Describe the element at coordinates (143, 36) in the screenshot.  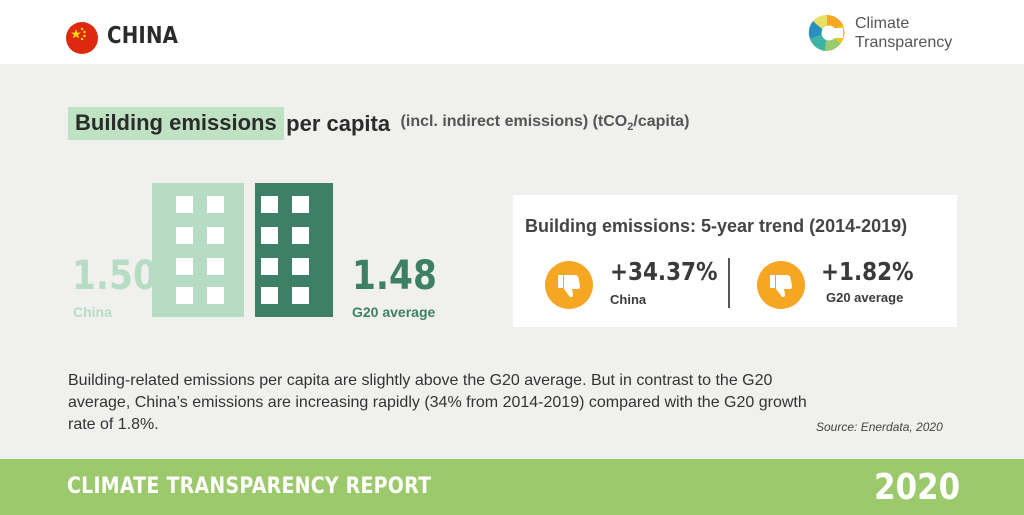
I see `country-name: CHINA` at that location.